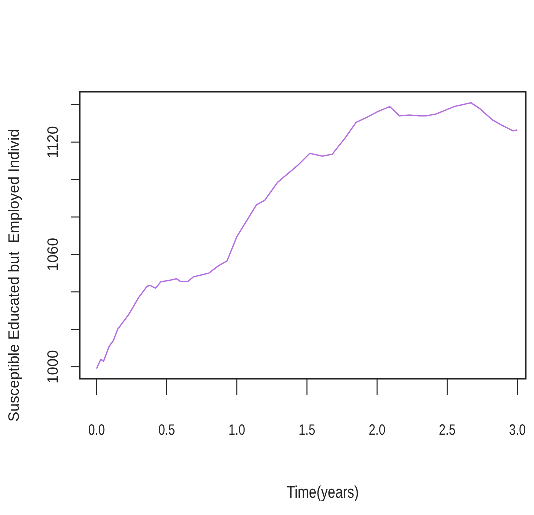 The width and height of the screenshot is (534, 515). What do you see at coordinates (517, 430) in the screenshot?
I see `x-tick-label: 3.0` at bounding box center [517, 430].